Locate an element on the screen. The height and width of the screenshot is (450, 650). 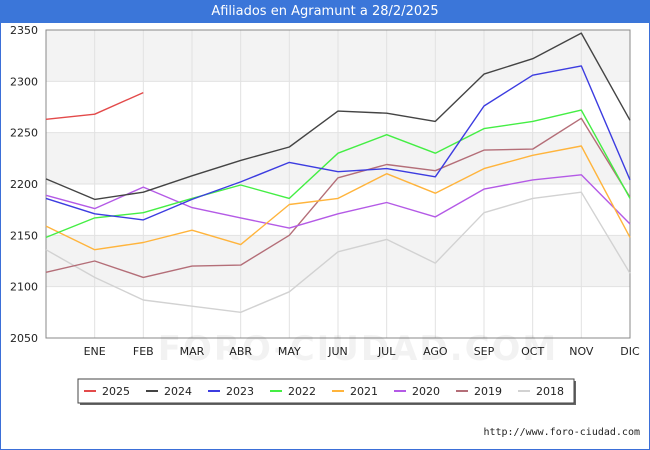
chart-title: Afiliados en Agramunt a 28/2/2025 is located at coordinates (325, 11).